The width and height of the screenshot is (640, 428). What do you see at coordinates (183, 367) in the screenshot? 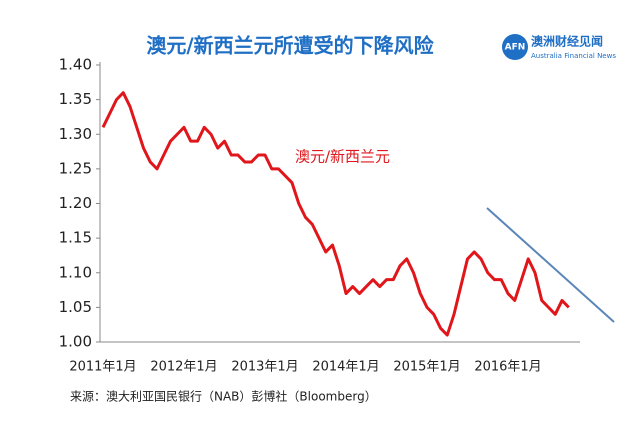
I see `x-tick-label: 2012年1月` at bounding box center [183, 367].